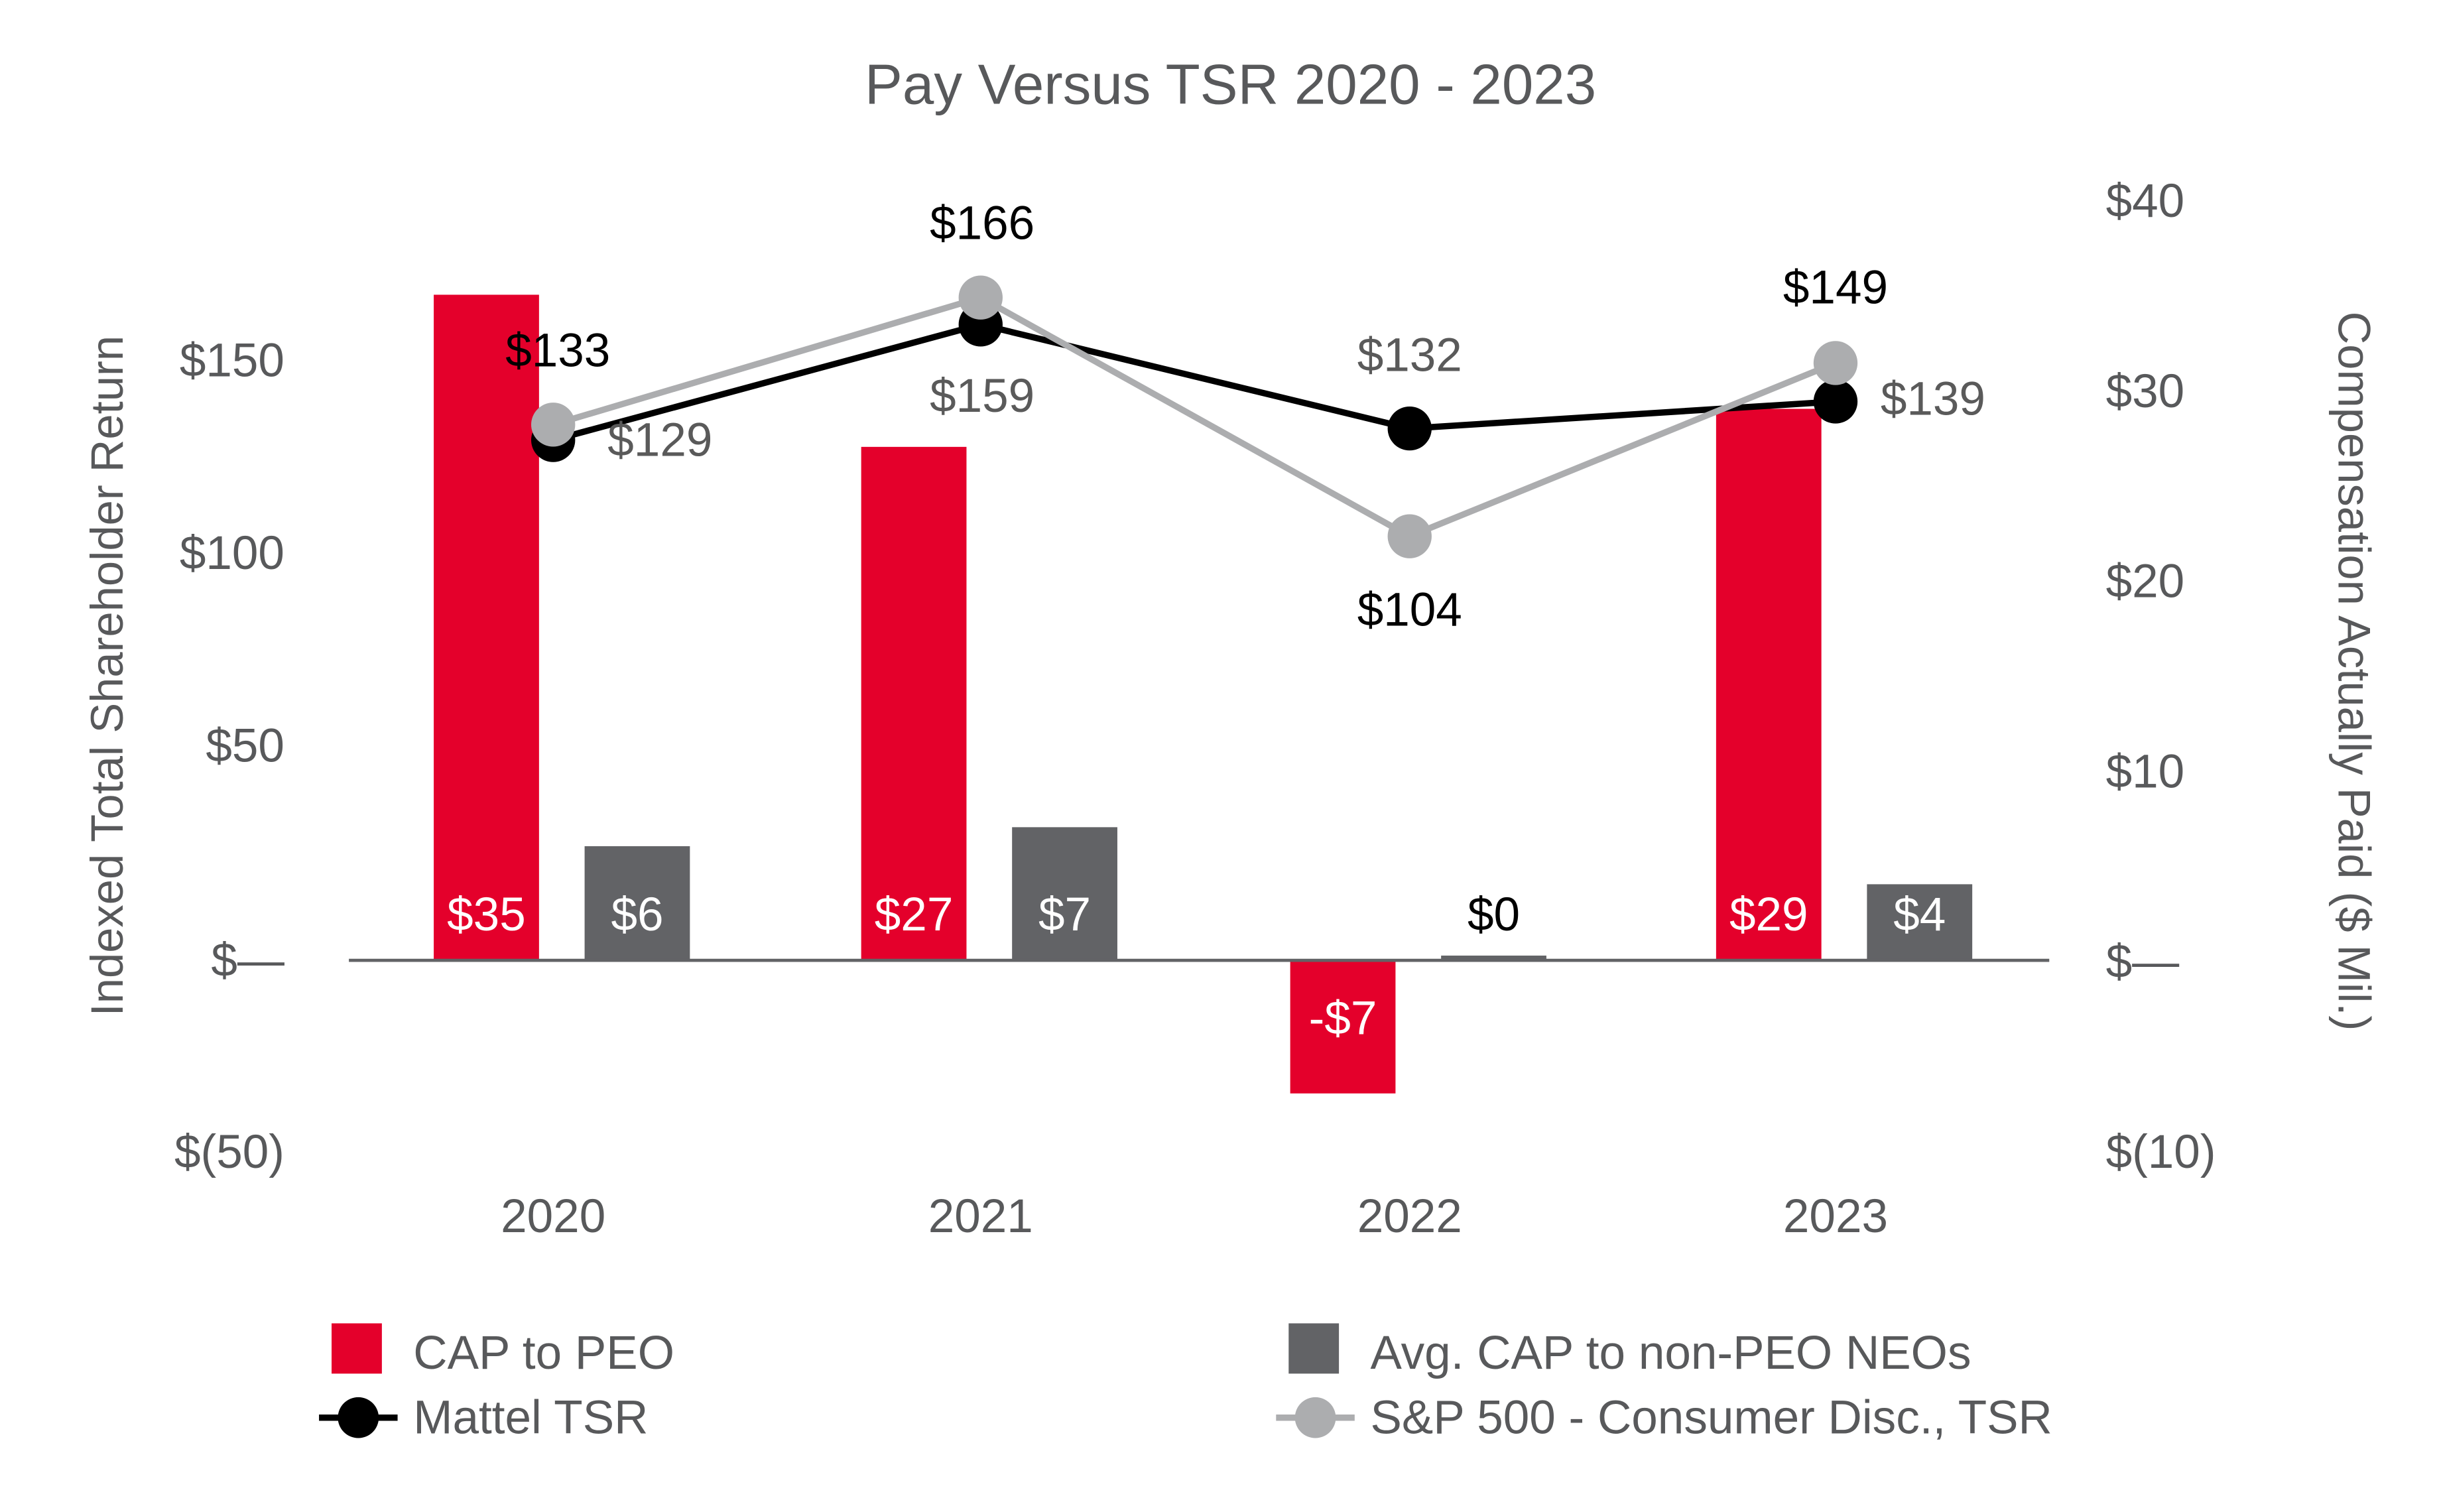  What do you see at coordinates (553, 1216) in the screenshot?
I see `x-tick-label: 2020` at bounding box center [553, 1216].